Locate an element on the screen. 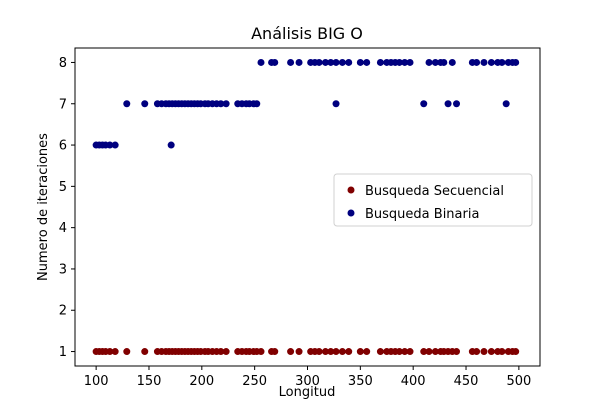  legend: Busqueda Secuencial Busqueda Binaria is located at coordinates (433, 200).